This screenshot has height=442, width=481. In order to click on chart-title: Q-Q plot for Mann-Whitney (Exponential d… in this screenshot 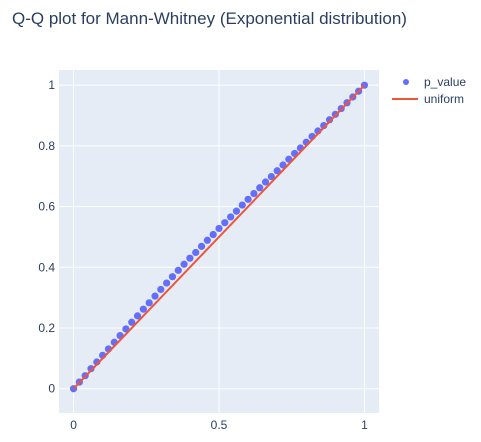, I will do `click(209, 18)`.